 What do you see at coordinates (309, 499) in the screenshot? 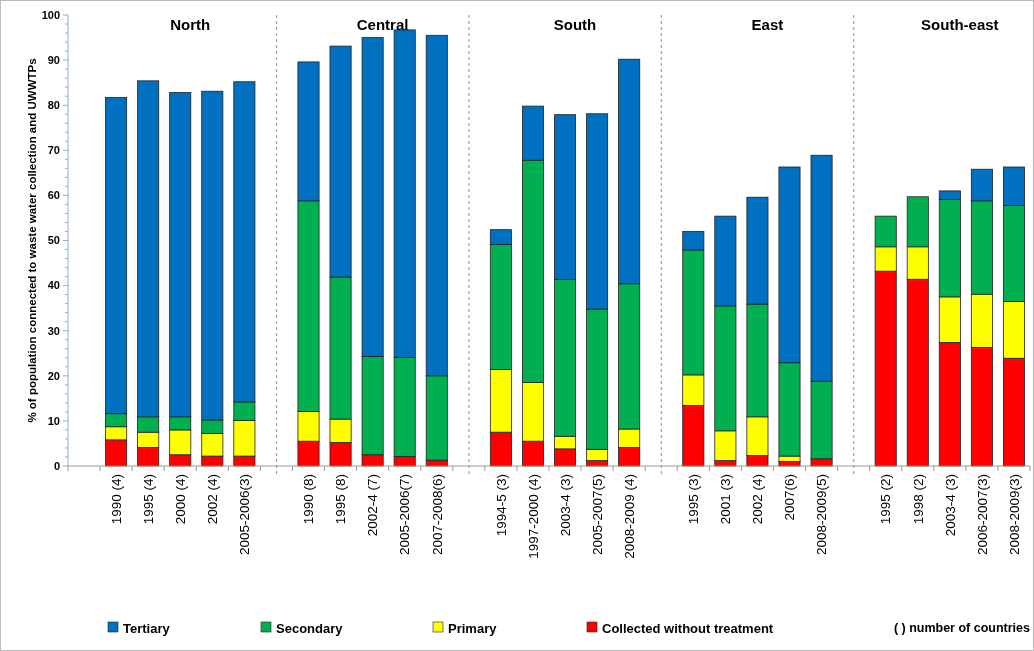
I see `x-tick-label: 1990 (8)` at bounding box center [309, 499].